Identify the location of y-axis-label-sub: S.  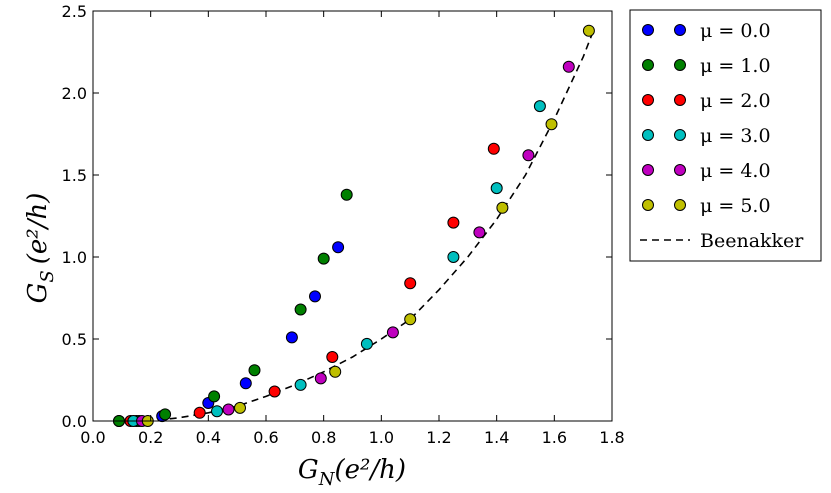
(47, 276).